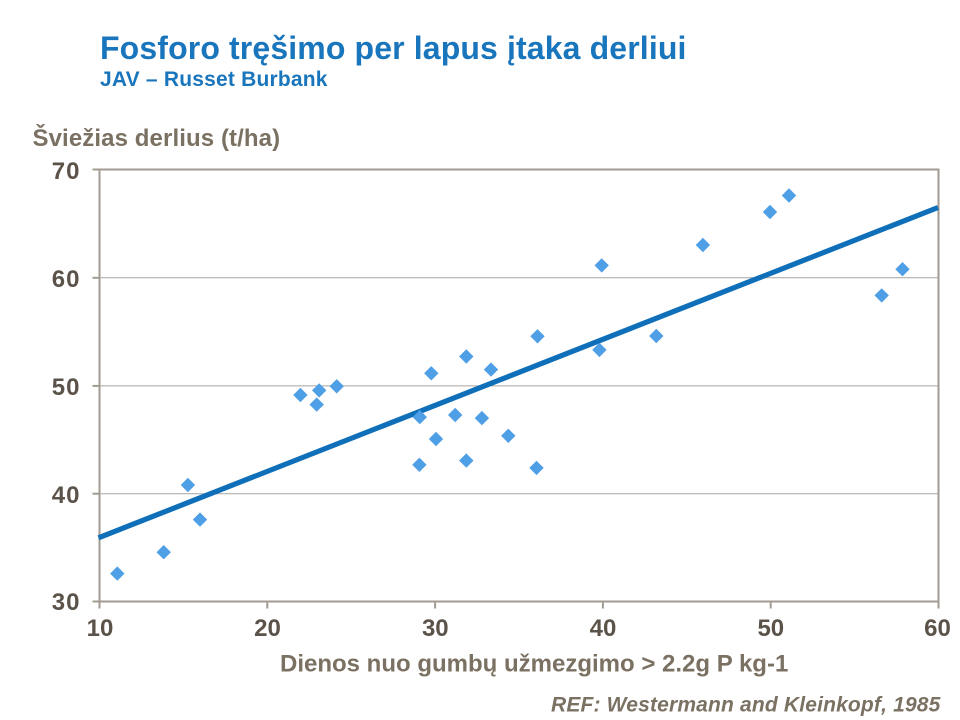 This screenshot has height=720, width=960. Describe the element at coordinates (214, 79) in the screenshot. I see `svg-text: JAV – Russet Burbank` at that location.